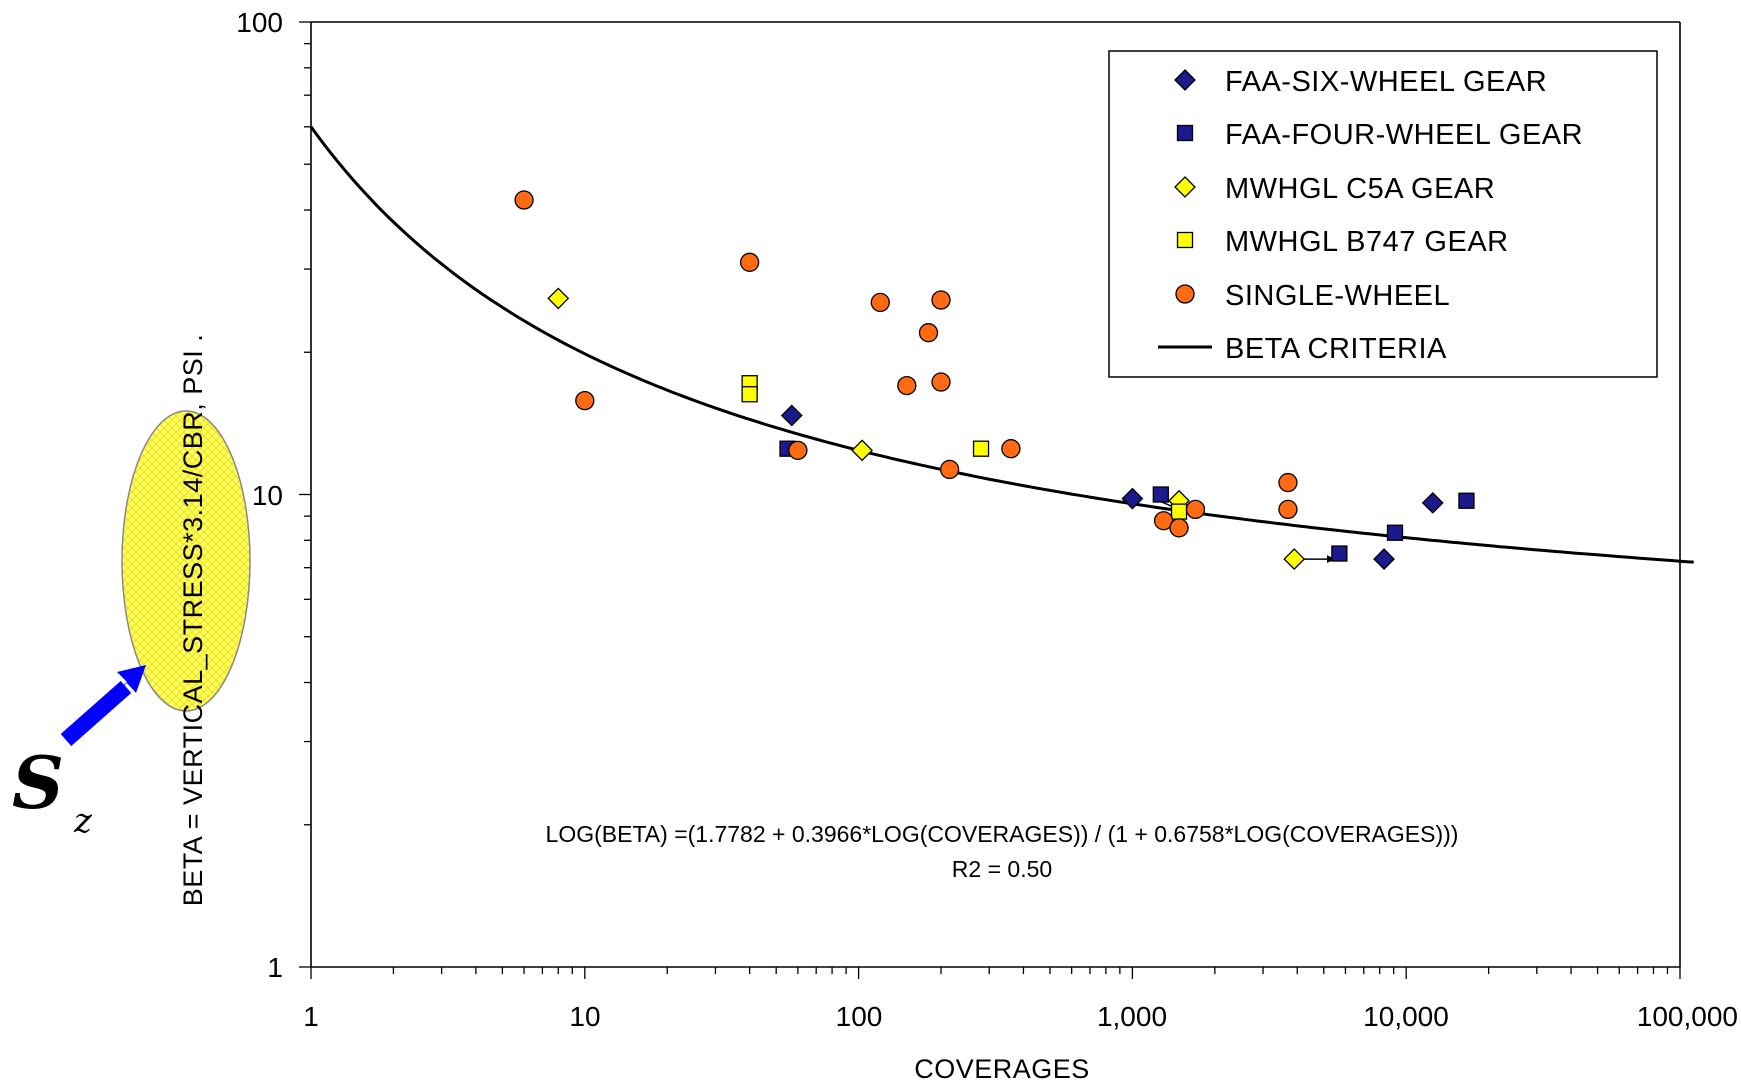 This screenshot has width=1741, height=1083. Describe the element at coordinates (1002, 869) in the screenshot. I see `r-squared: R2 = 0.50` at that location.